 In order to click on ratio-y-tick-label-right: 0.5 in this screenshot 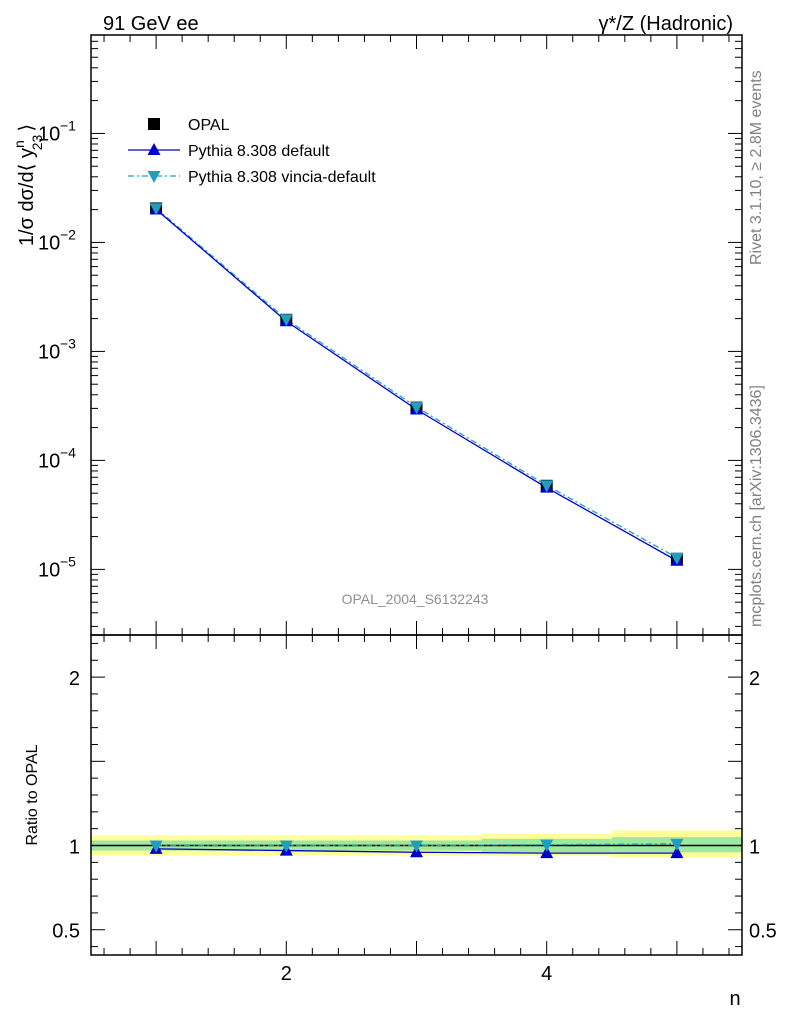, I will do `click(763, 932)`.